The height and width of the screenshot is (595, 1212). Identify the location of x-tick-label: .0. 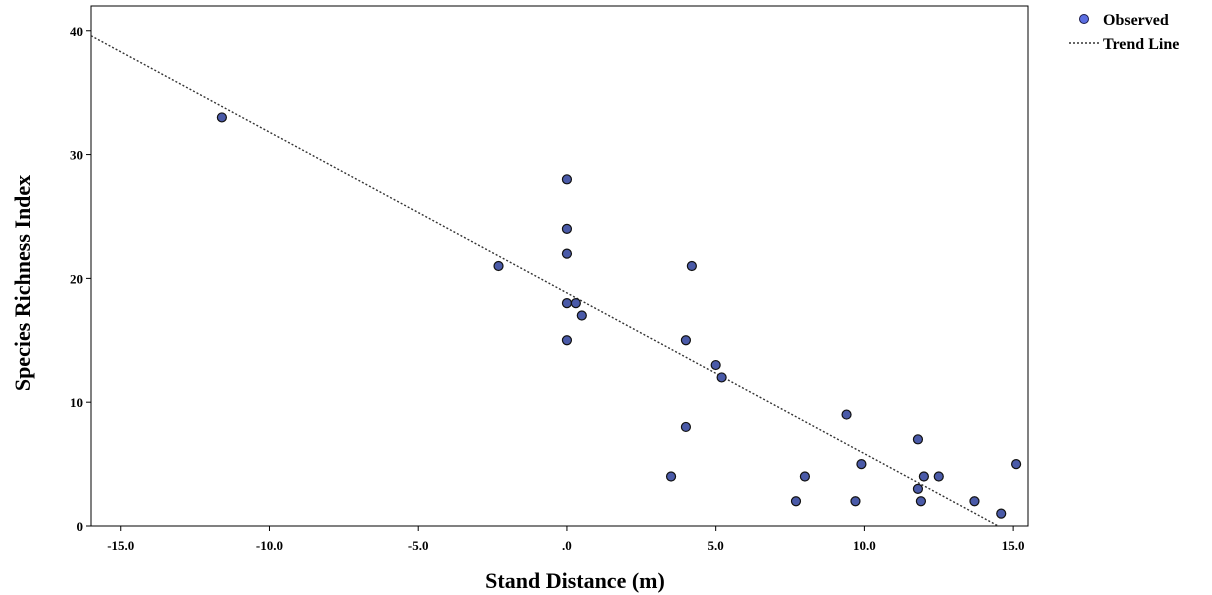
(567, 545).